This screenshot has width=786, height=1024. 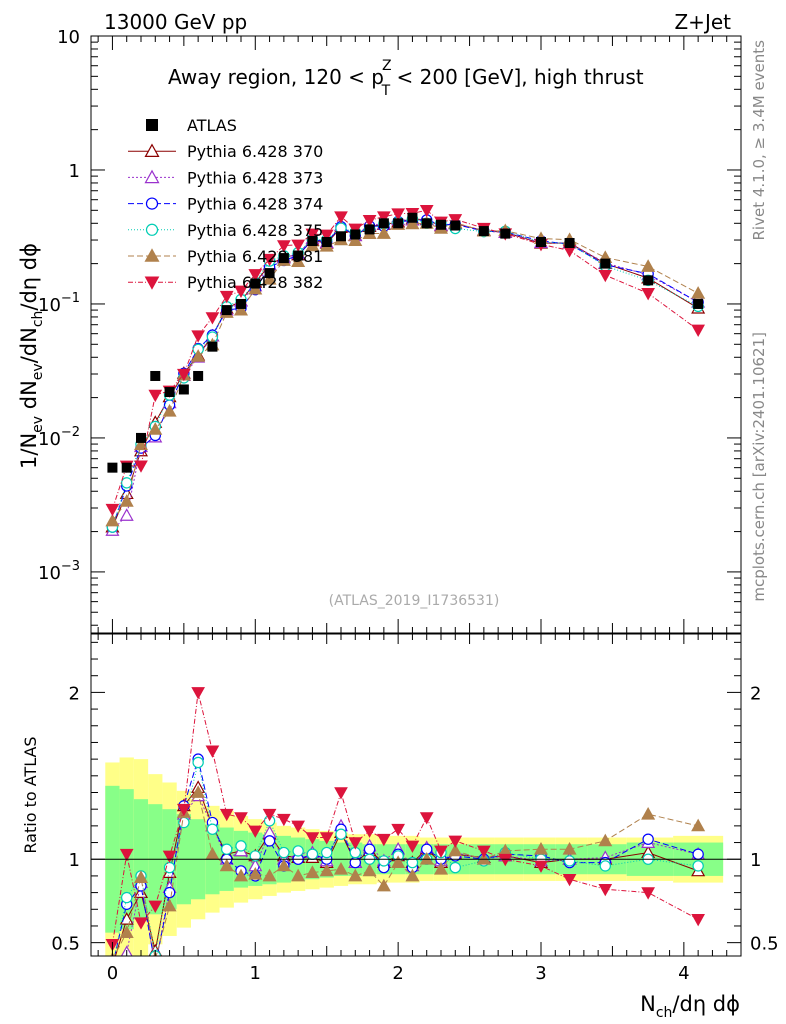 I want to click on title-subscript: T, so click(x=386, y=91).